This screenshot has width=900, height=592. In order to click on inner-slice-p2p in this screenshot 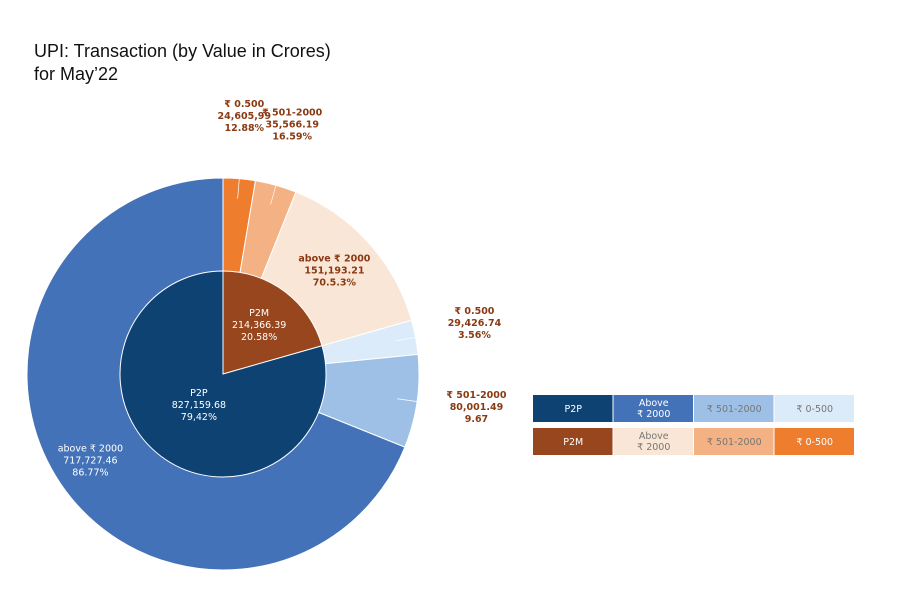, I will do `click(223, 374)`.